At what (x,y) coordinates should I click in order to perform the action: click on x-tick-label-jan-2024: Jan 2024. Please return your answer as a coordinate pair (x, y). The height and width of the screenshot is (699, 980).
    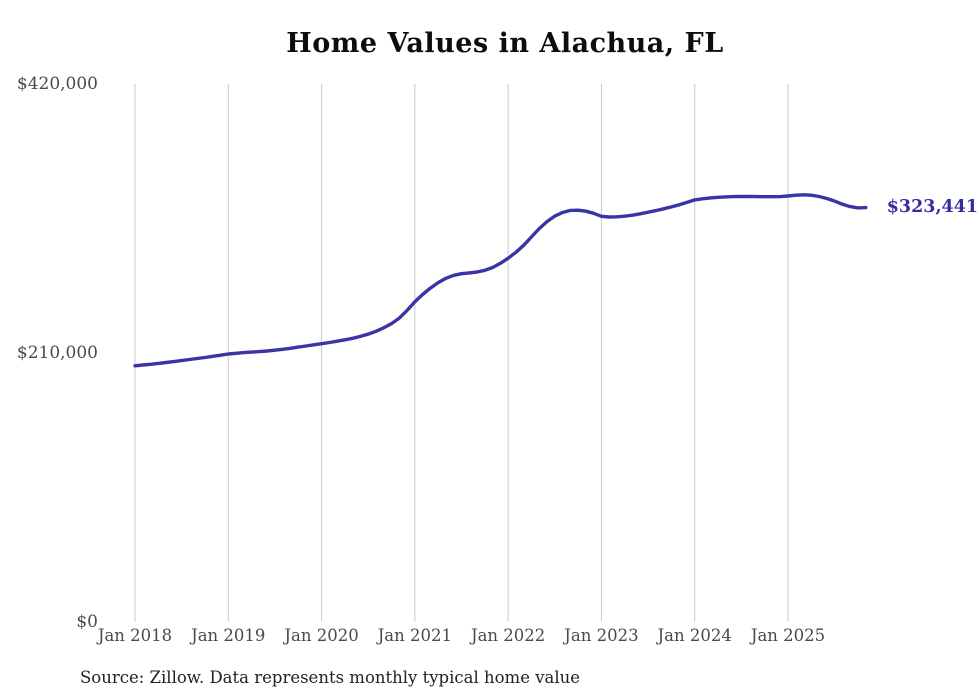
    Looking at the image, I should click on (694, 635).